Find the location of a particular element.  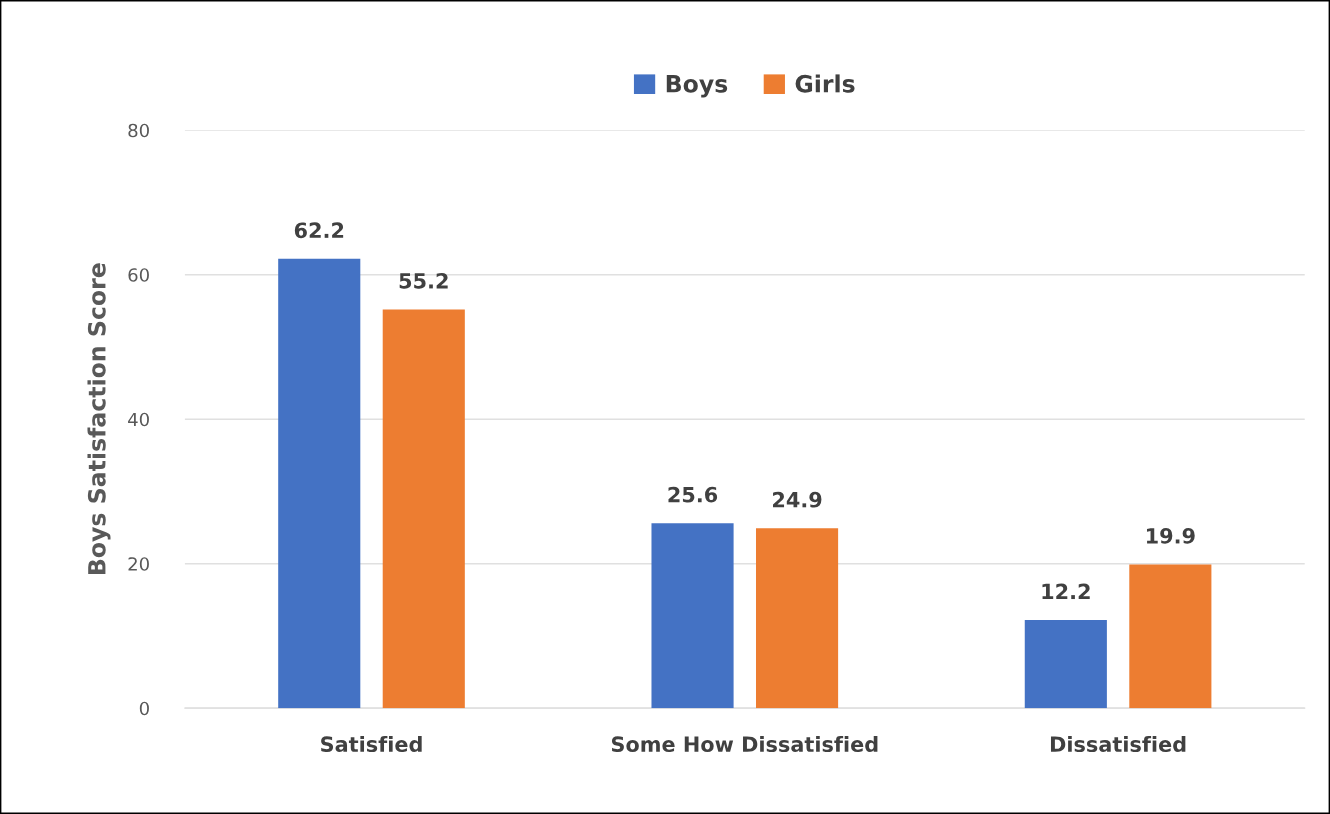

y-tick-label: 60 is located at coordinates (138, 275).